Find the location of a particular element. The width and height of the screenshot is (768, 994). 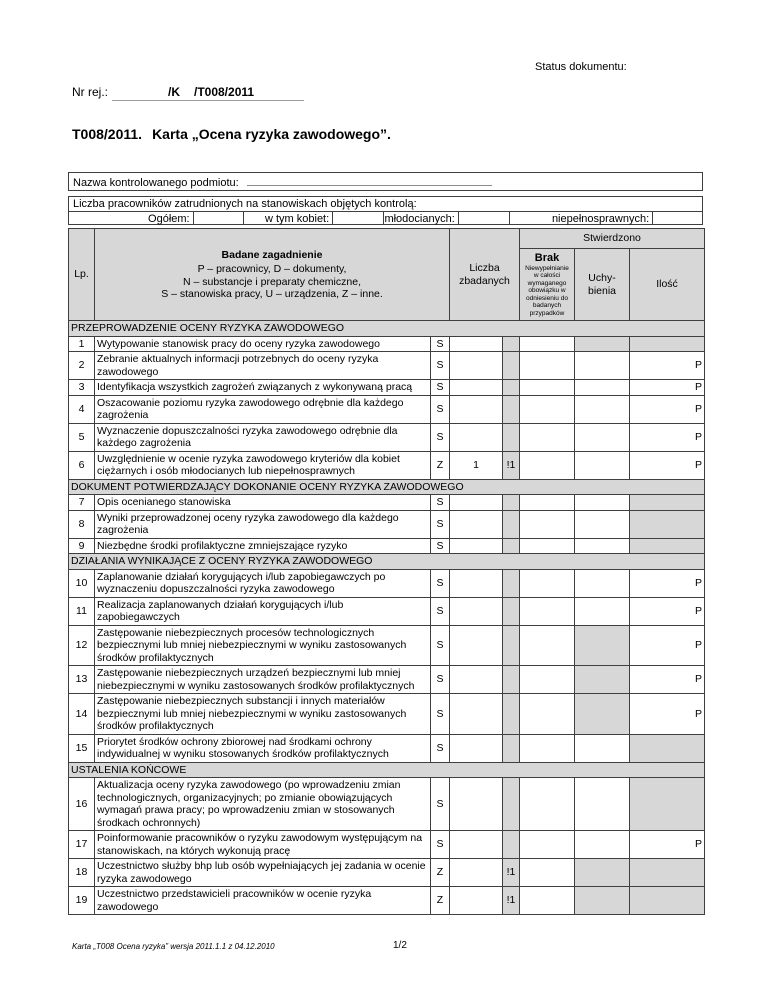

row-number-cell: 14 is located at coordinates (81, 714).